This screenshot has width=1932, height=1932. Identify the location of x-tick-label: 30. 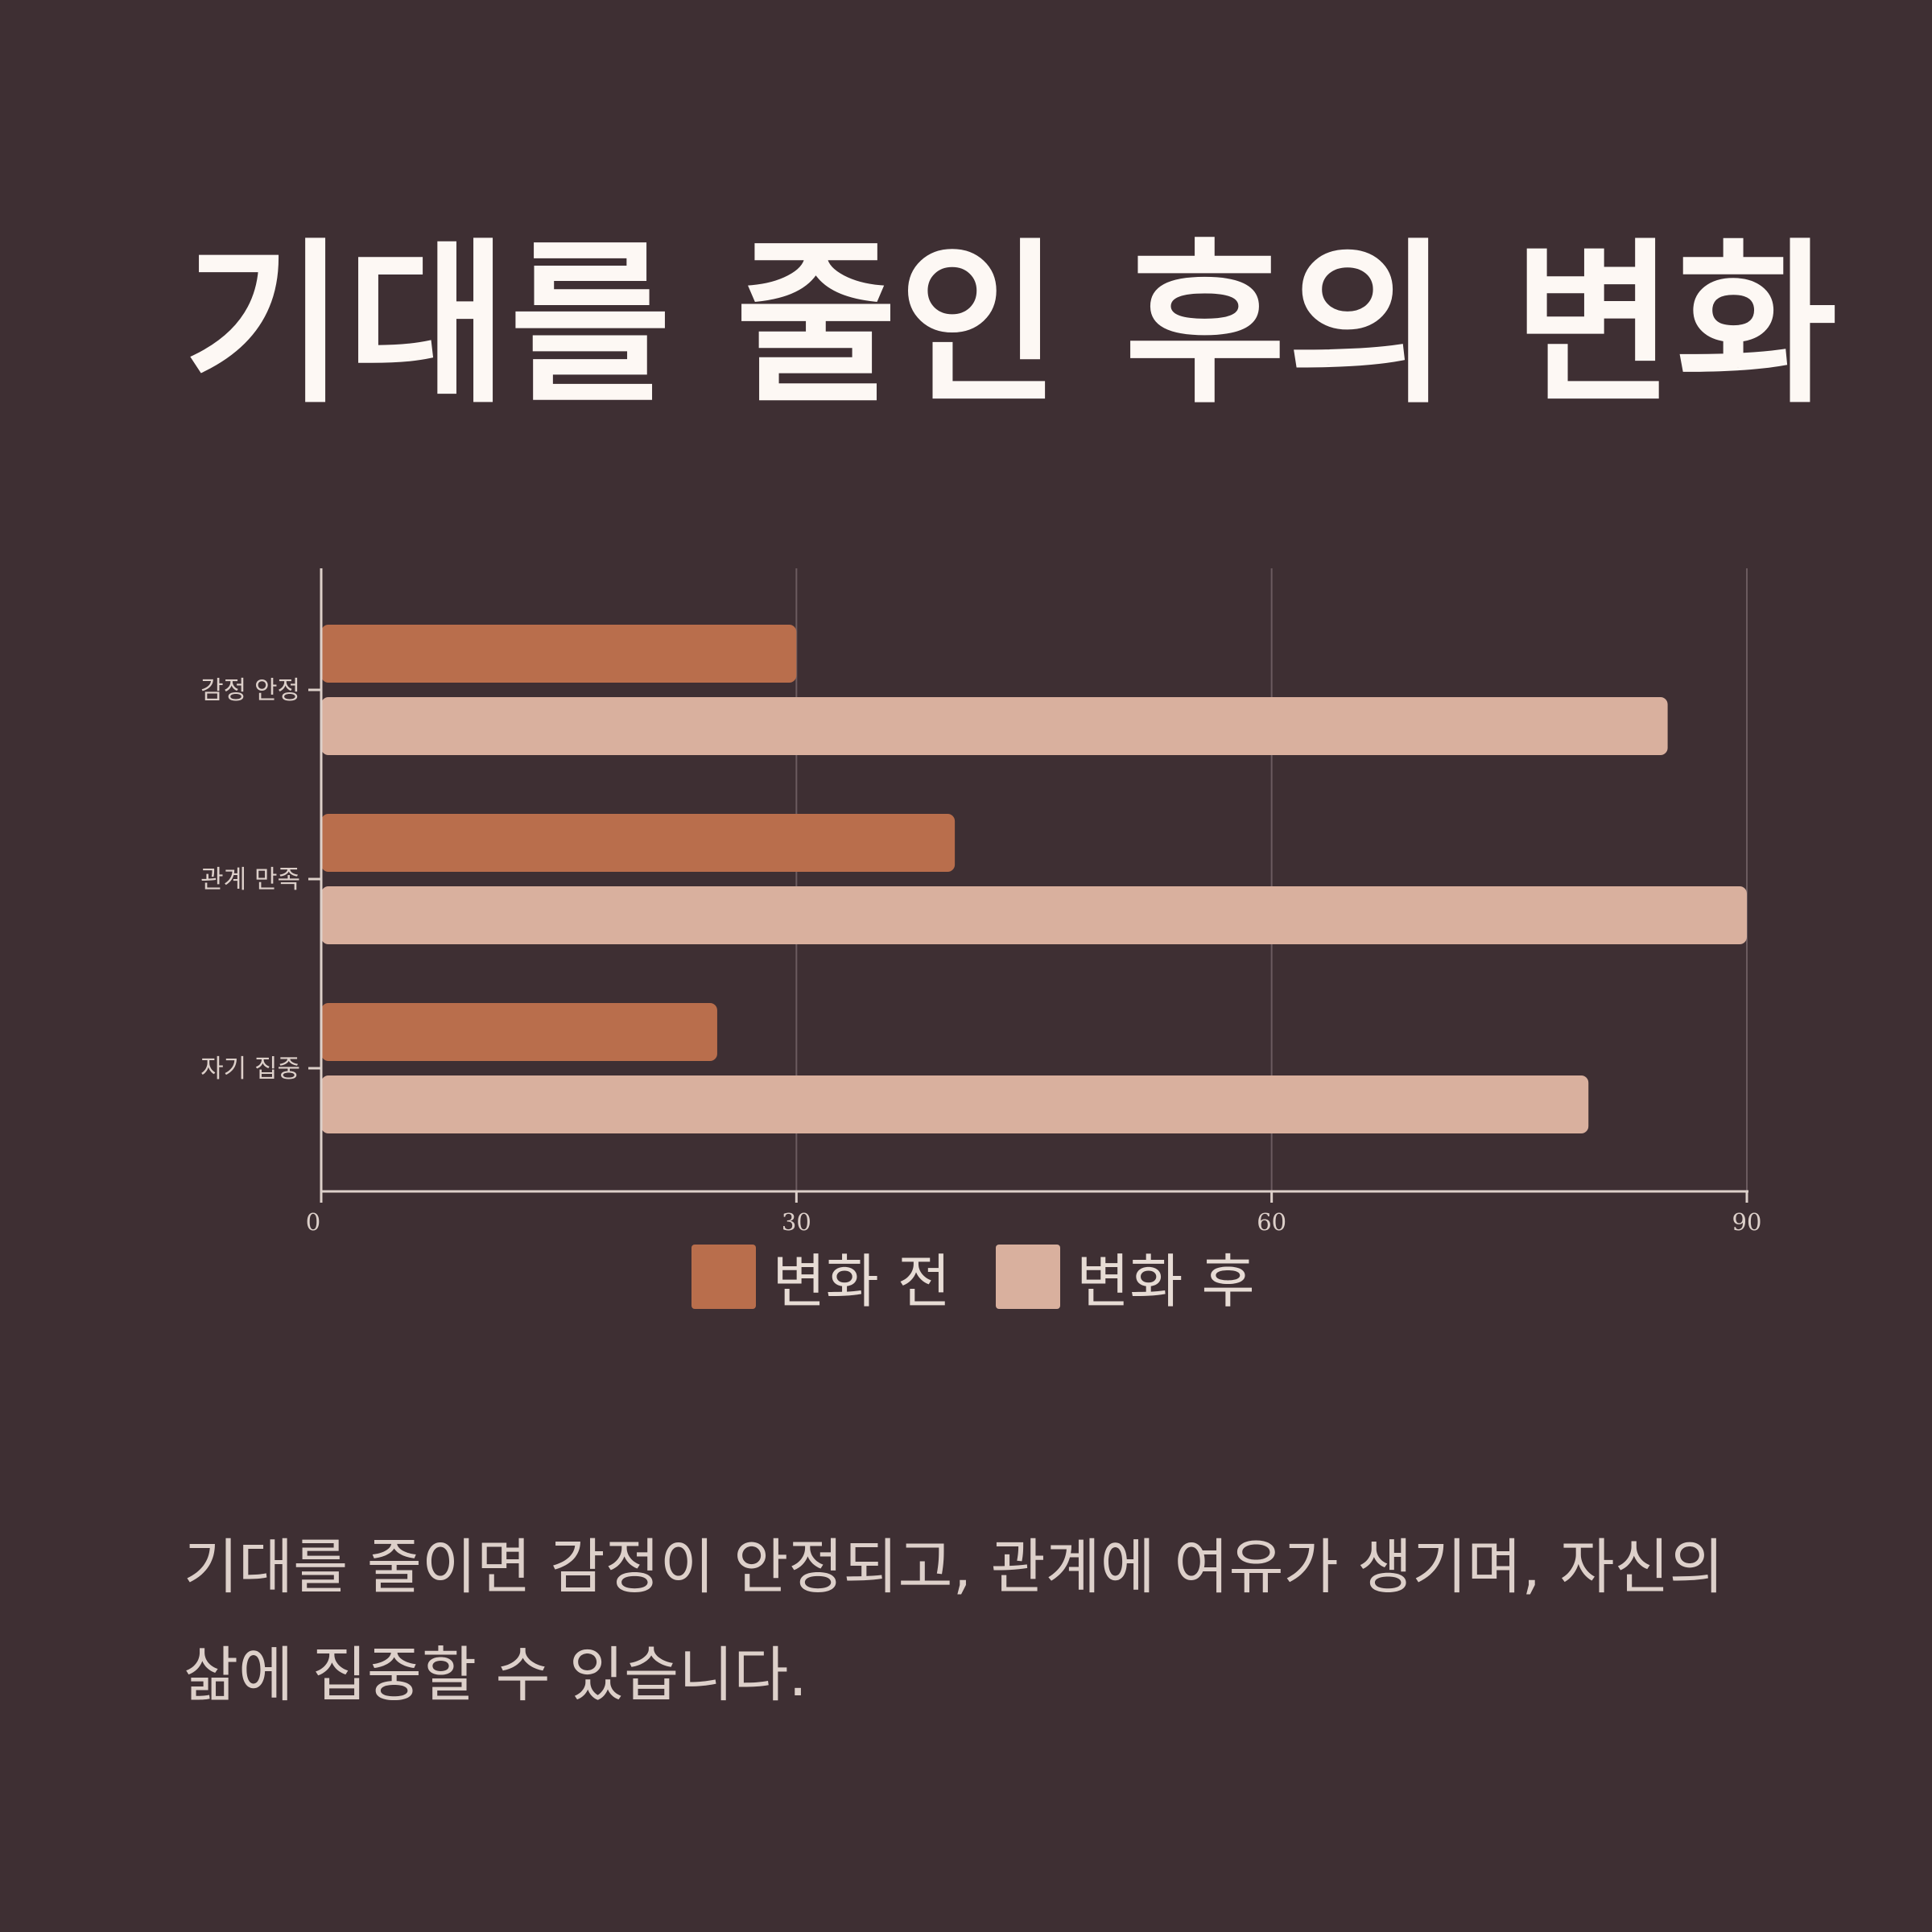
(796, 1222).